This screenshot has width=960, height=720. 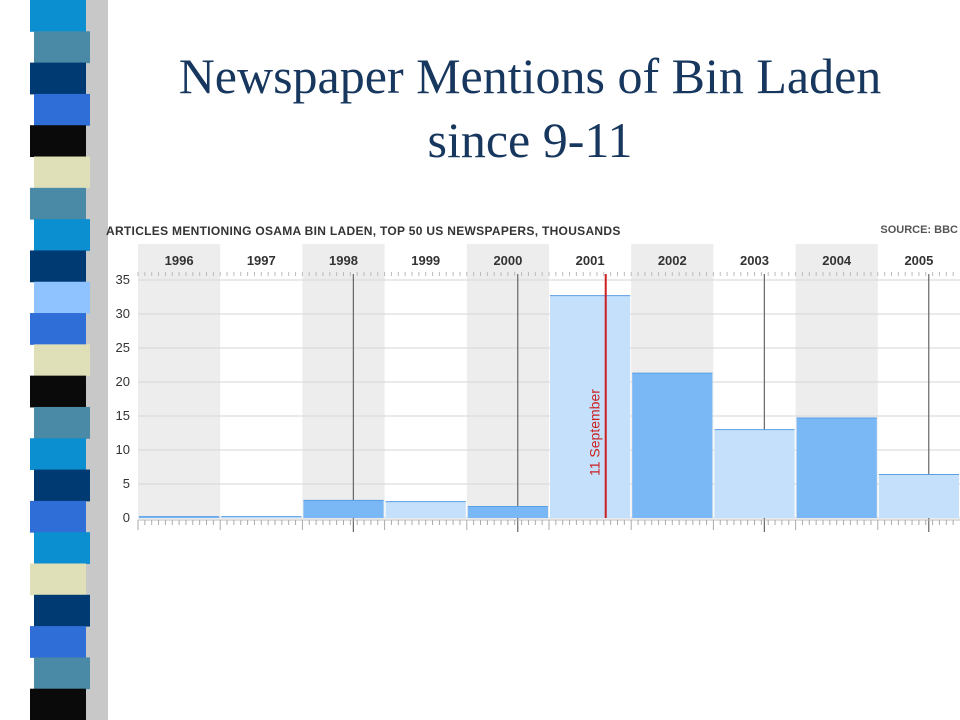 What do you see at coordinates (507, 260) in the screenshot?
I see `x-year-label: 2000` at bounding box center [507, 260].